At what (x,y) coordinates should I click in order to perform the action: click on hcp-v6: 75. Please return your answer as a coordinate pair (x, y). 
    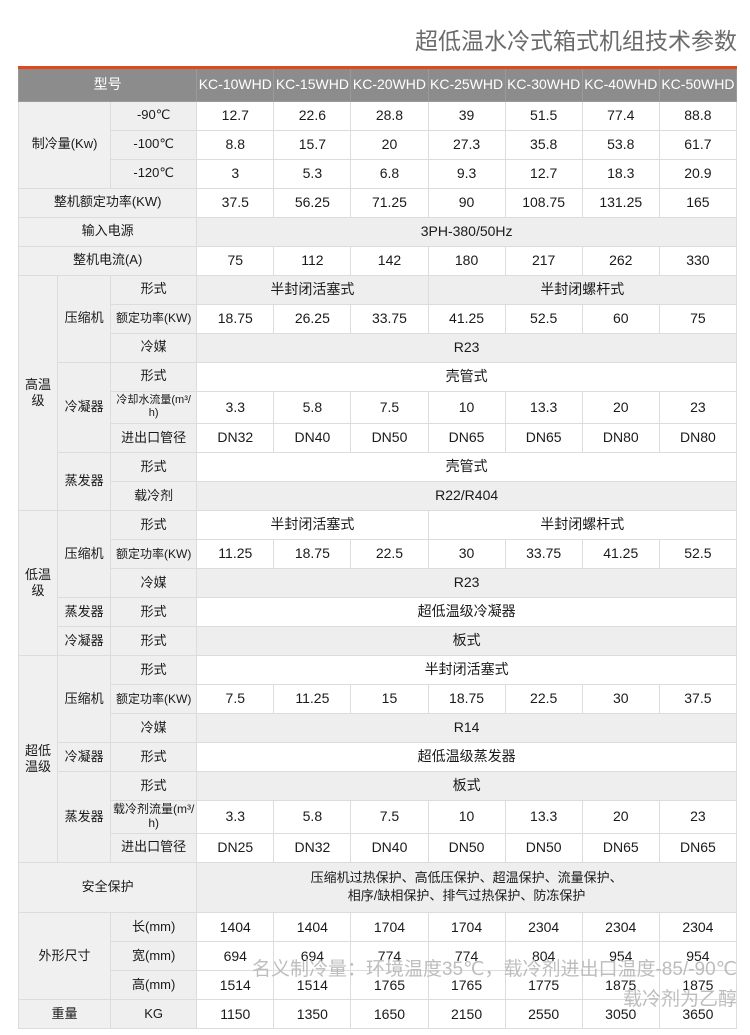
    Looking at the image, I should click on (698, 318).